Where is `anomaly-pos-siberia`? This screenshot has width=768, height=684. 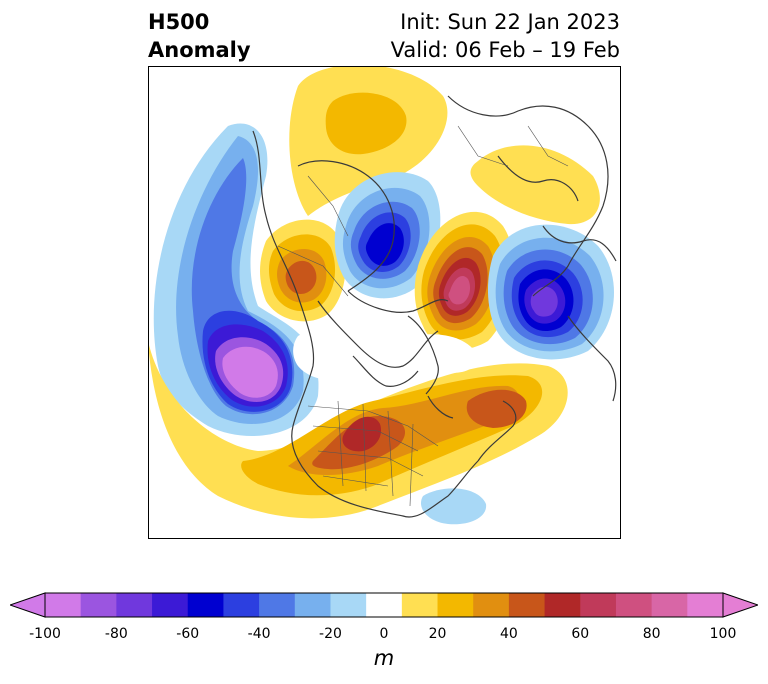 anomaly-pos-siberia is located at coordinates (535, 185).